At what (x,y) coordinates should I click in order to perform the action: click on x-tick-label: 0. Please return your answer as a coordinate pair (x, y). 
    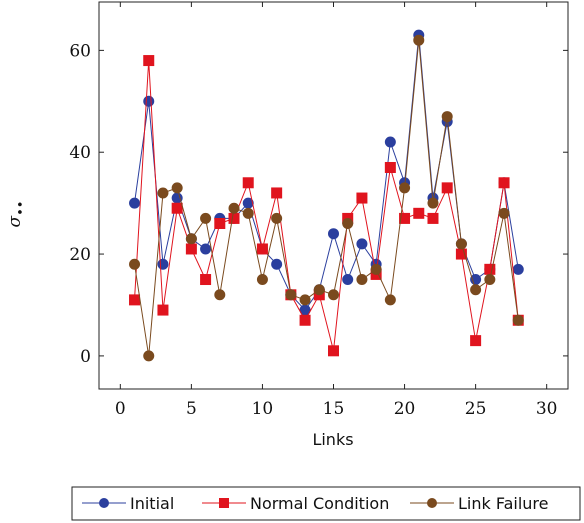
    Looking at the image, I should click on (120, 409).